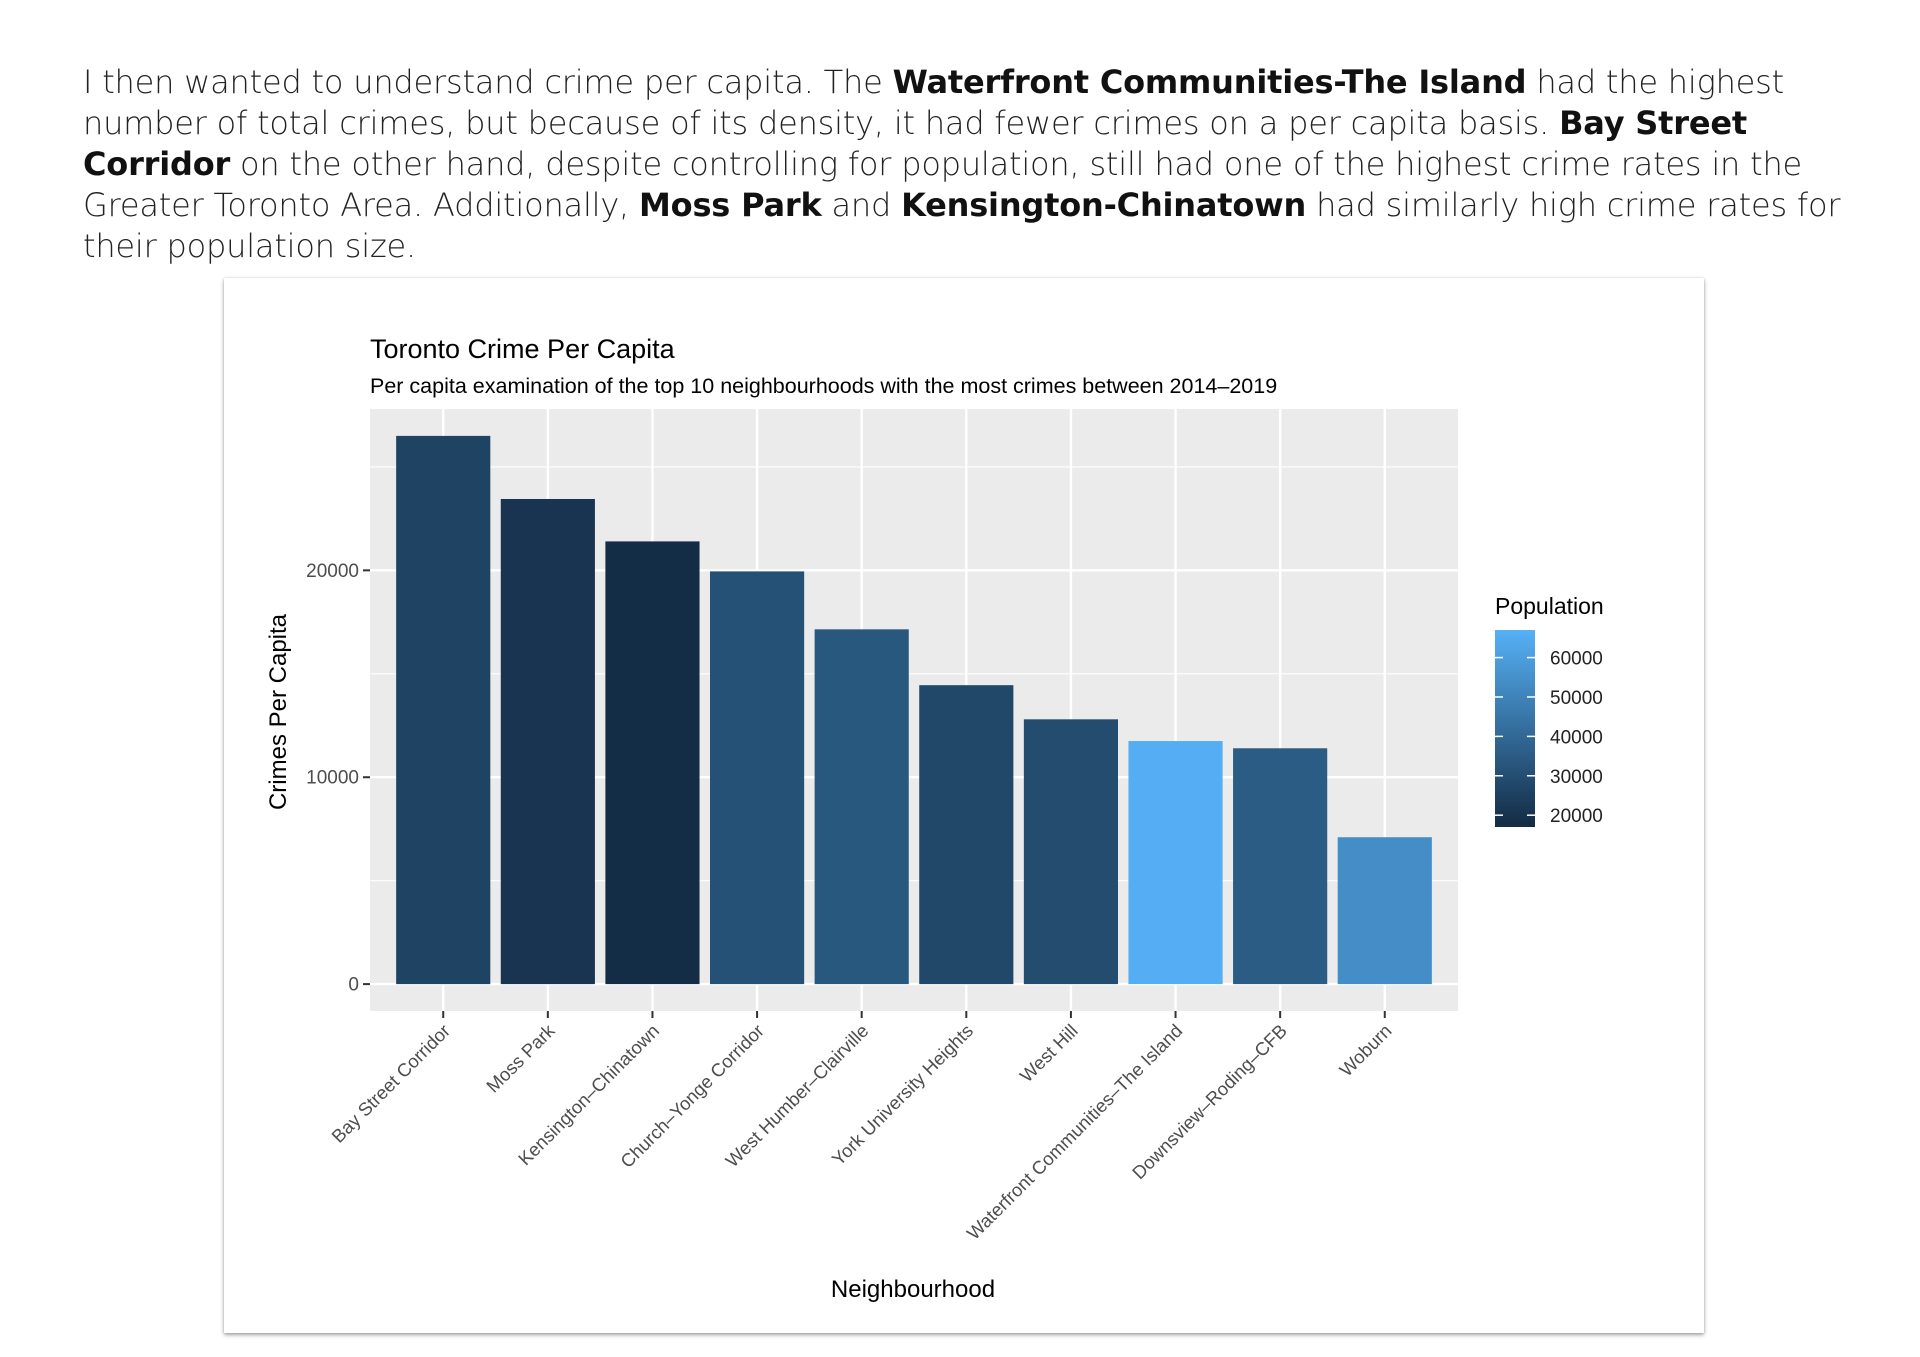 The image size is (1920, 1357). What do you see at coordinates (520, 1057) in the screenshot?
I see `x-tick-label: Moss Park` at bounding box center [520, 1057].